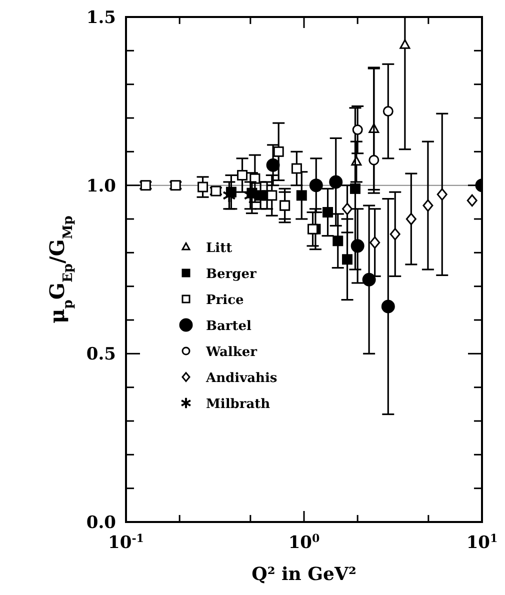 The height and width of the screenshot is (595, 505). Describe the element at coordinates (304, 542) in the screenshot. I see `x-tick-label: 10$^{0}$` at that location.